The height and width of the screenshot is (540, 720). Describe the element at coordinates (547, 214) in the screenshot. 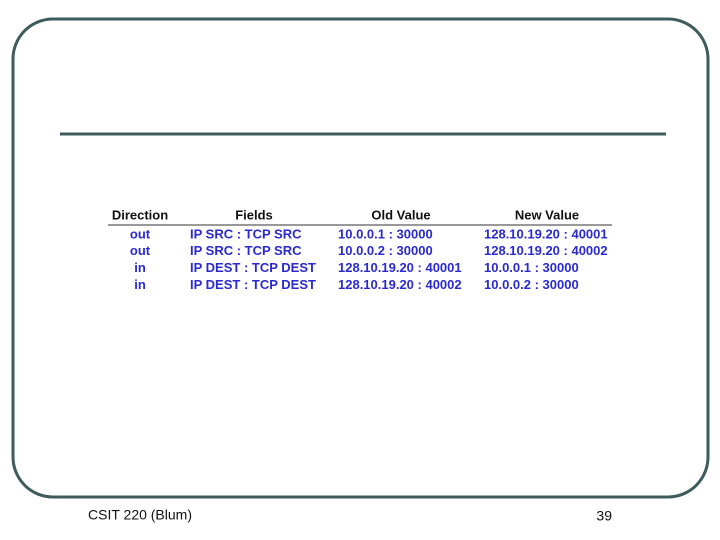

I see `header-cell: New Value` at that location.